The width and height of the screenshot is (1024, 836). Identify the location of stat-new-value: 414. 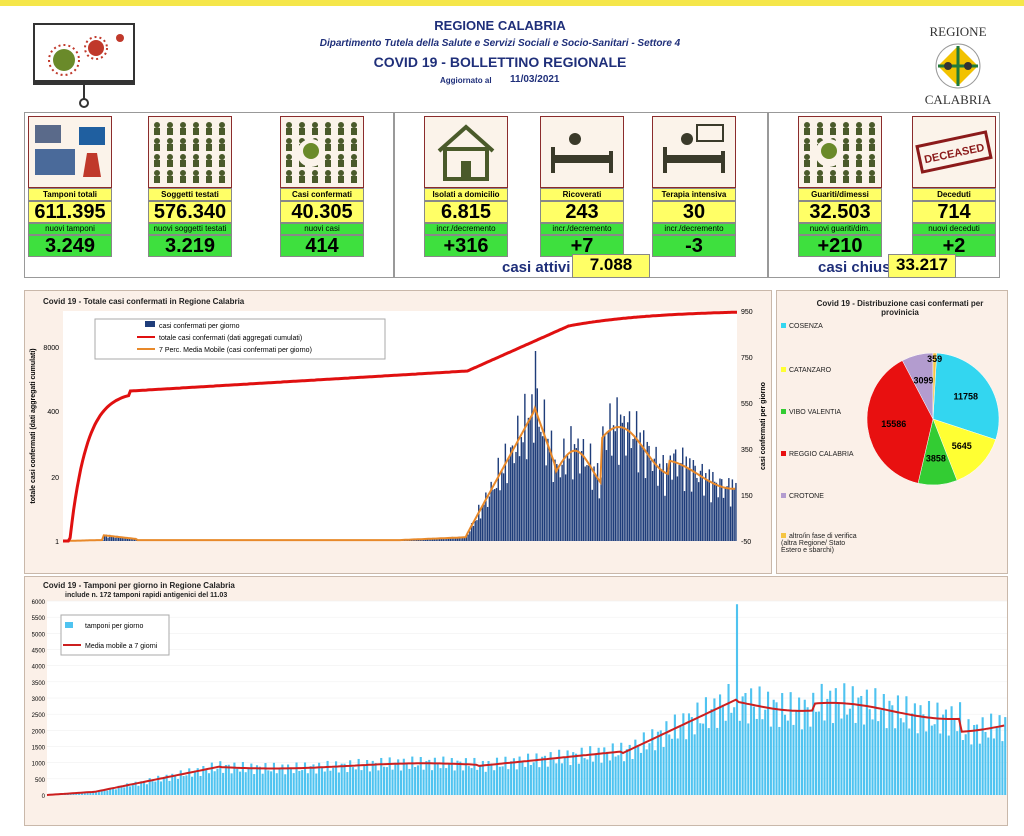
(322, 246).